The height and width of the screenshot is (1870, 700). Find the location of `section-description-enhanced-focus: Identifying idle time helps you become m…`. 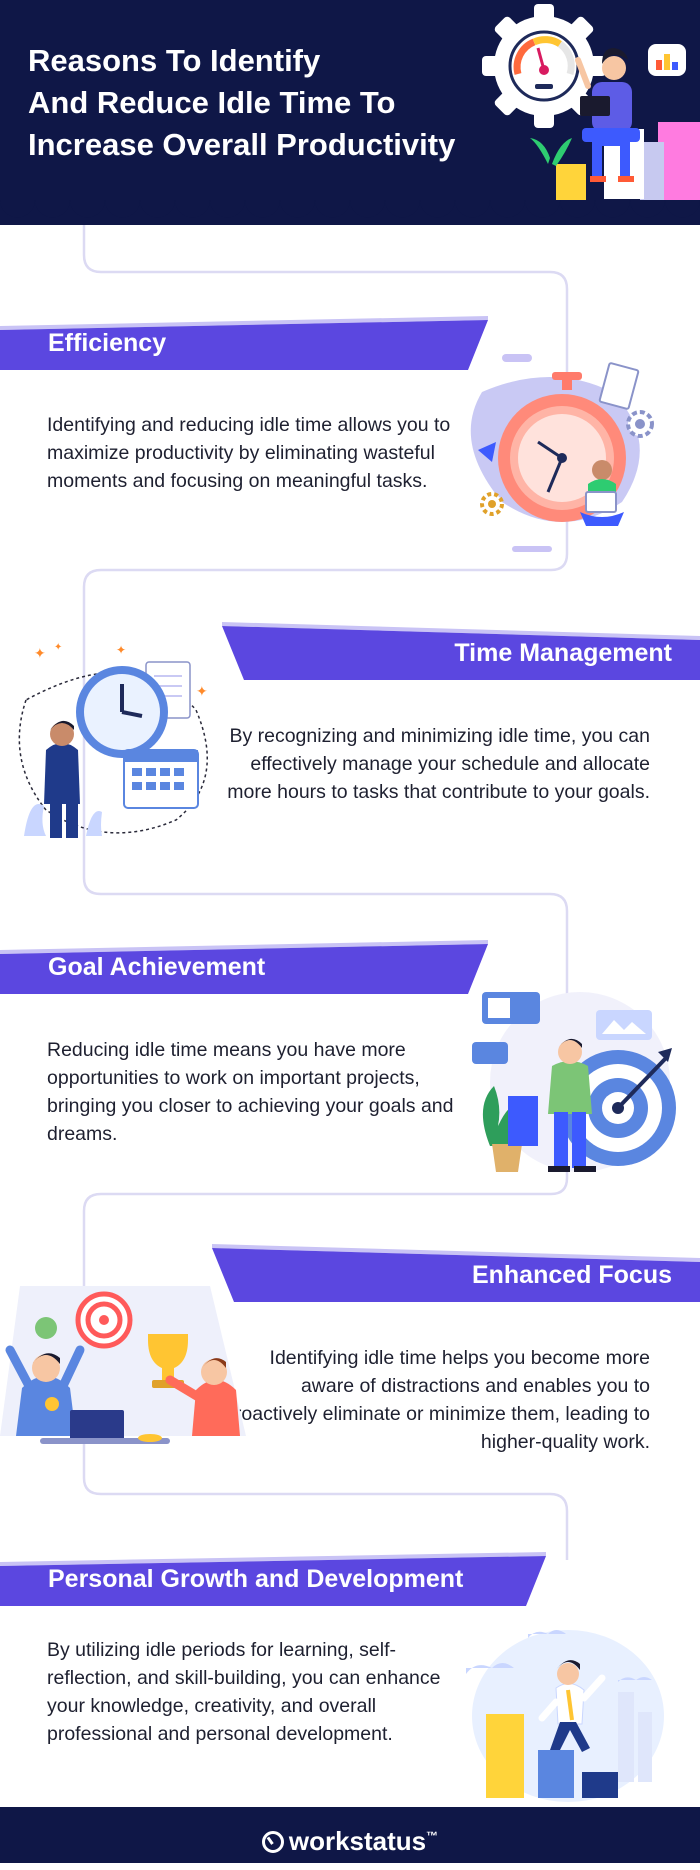

section-description-enhanced-focus: Identifying idle time helps you become m… is located at coordinates (437, 1400).